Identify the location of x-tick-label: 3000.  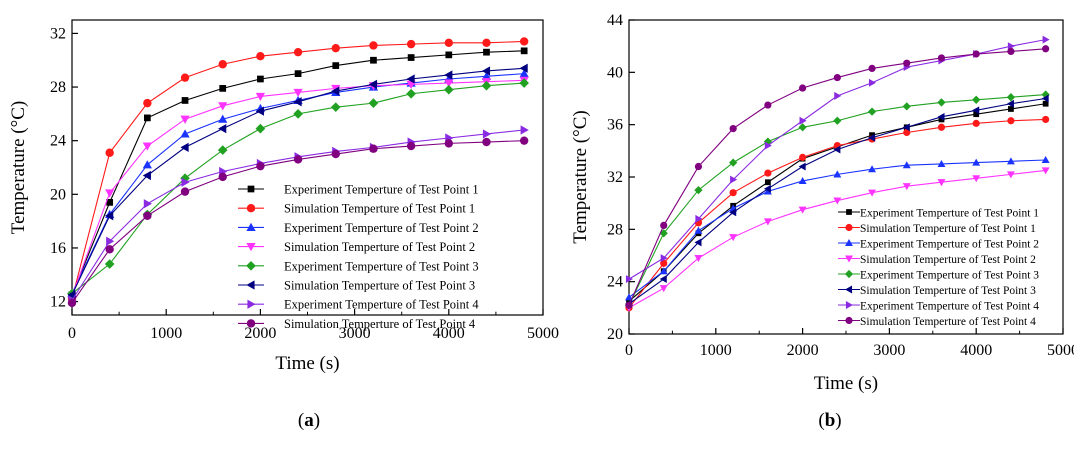
(889, 350).